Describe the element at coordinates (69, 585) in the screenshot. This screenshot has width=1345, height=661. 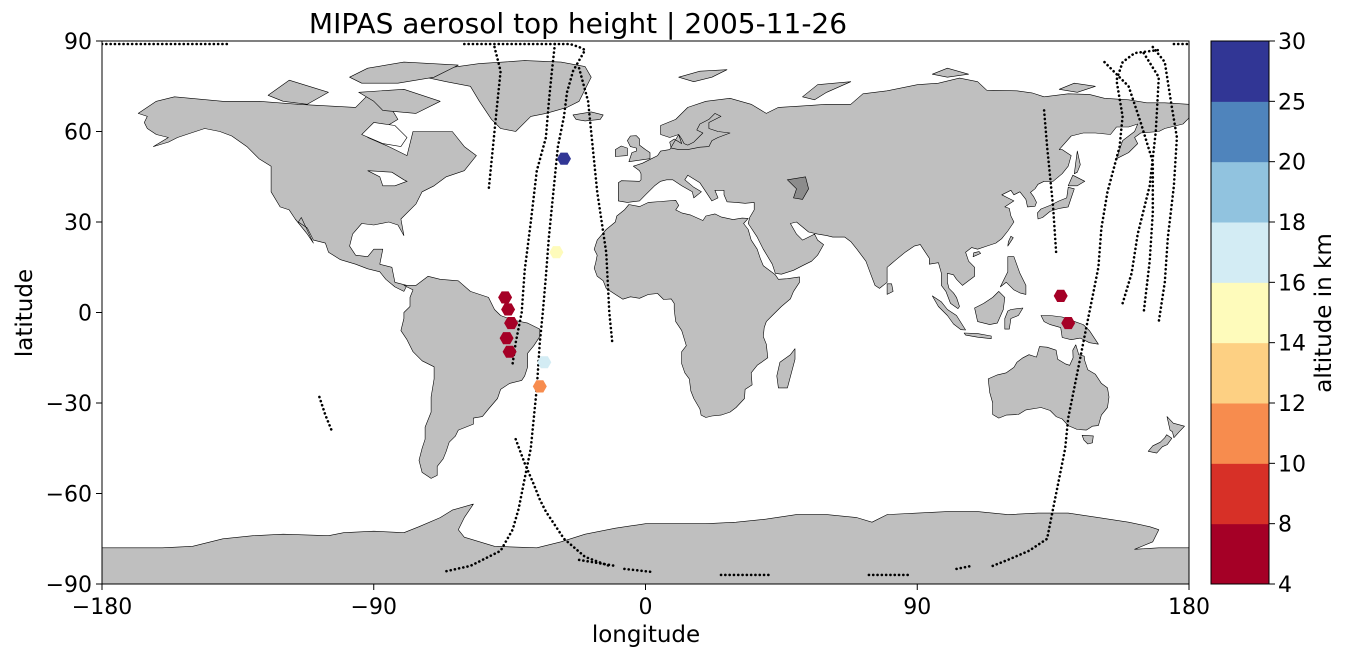
I see `y-tick-label: −90` at that location.